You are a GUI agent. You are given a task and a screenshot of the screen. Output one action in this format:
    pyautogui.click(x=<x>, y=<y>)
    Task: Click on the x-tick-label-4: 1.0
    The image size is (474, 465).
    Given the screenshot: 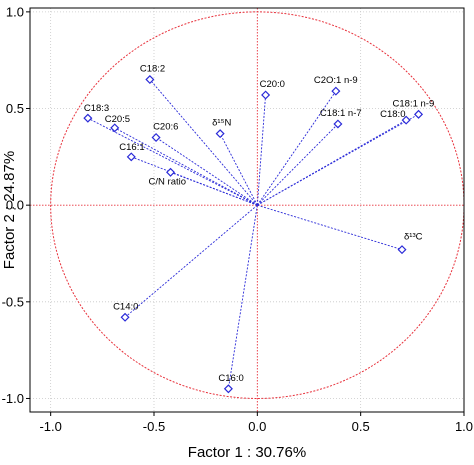 What is the action you would take?
    pyautogui.click(x=464, y=426)
    